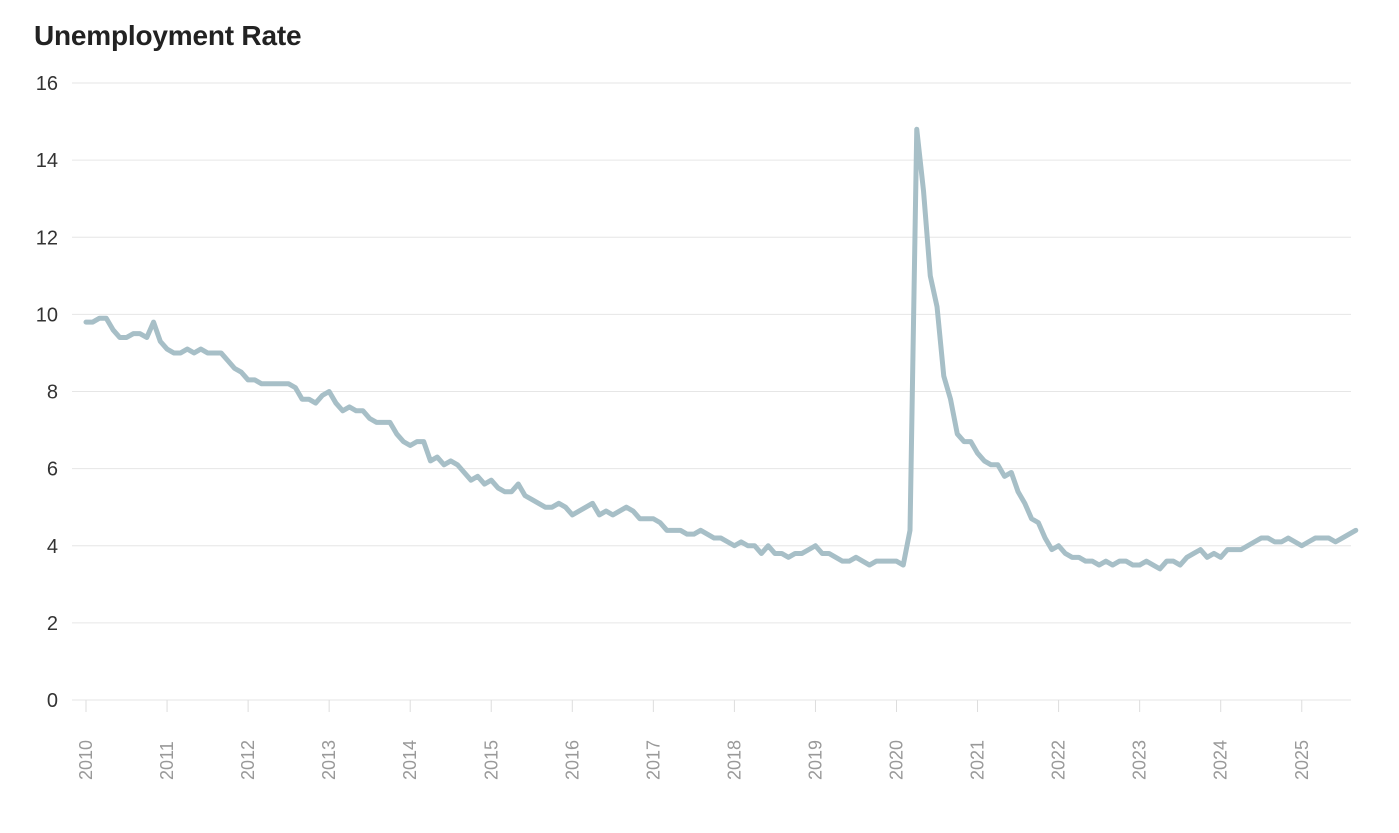 The width and height of the screenshot is (1399, 833). I want to click on x-tick-label: 2014, so click(410, 760).